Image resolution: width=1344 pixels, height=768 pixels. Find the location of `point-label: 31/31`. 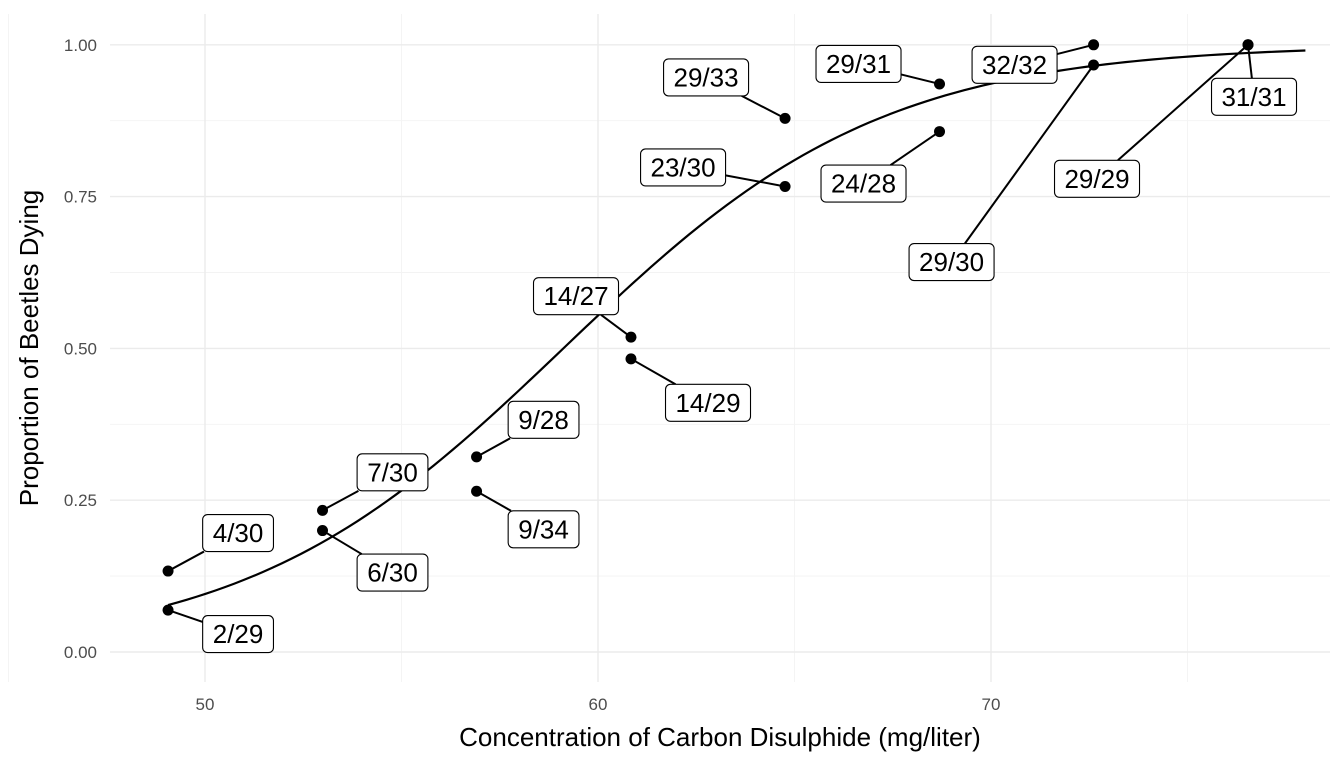

point-label: 31/31 is located at coordinates (1253, 97).